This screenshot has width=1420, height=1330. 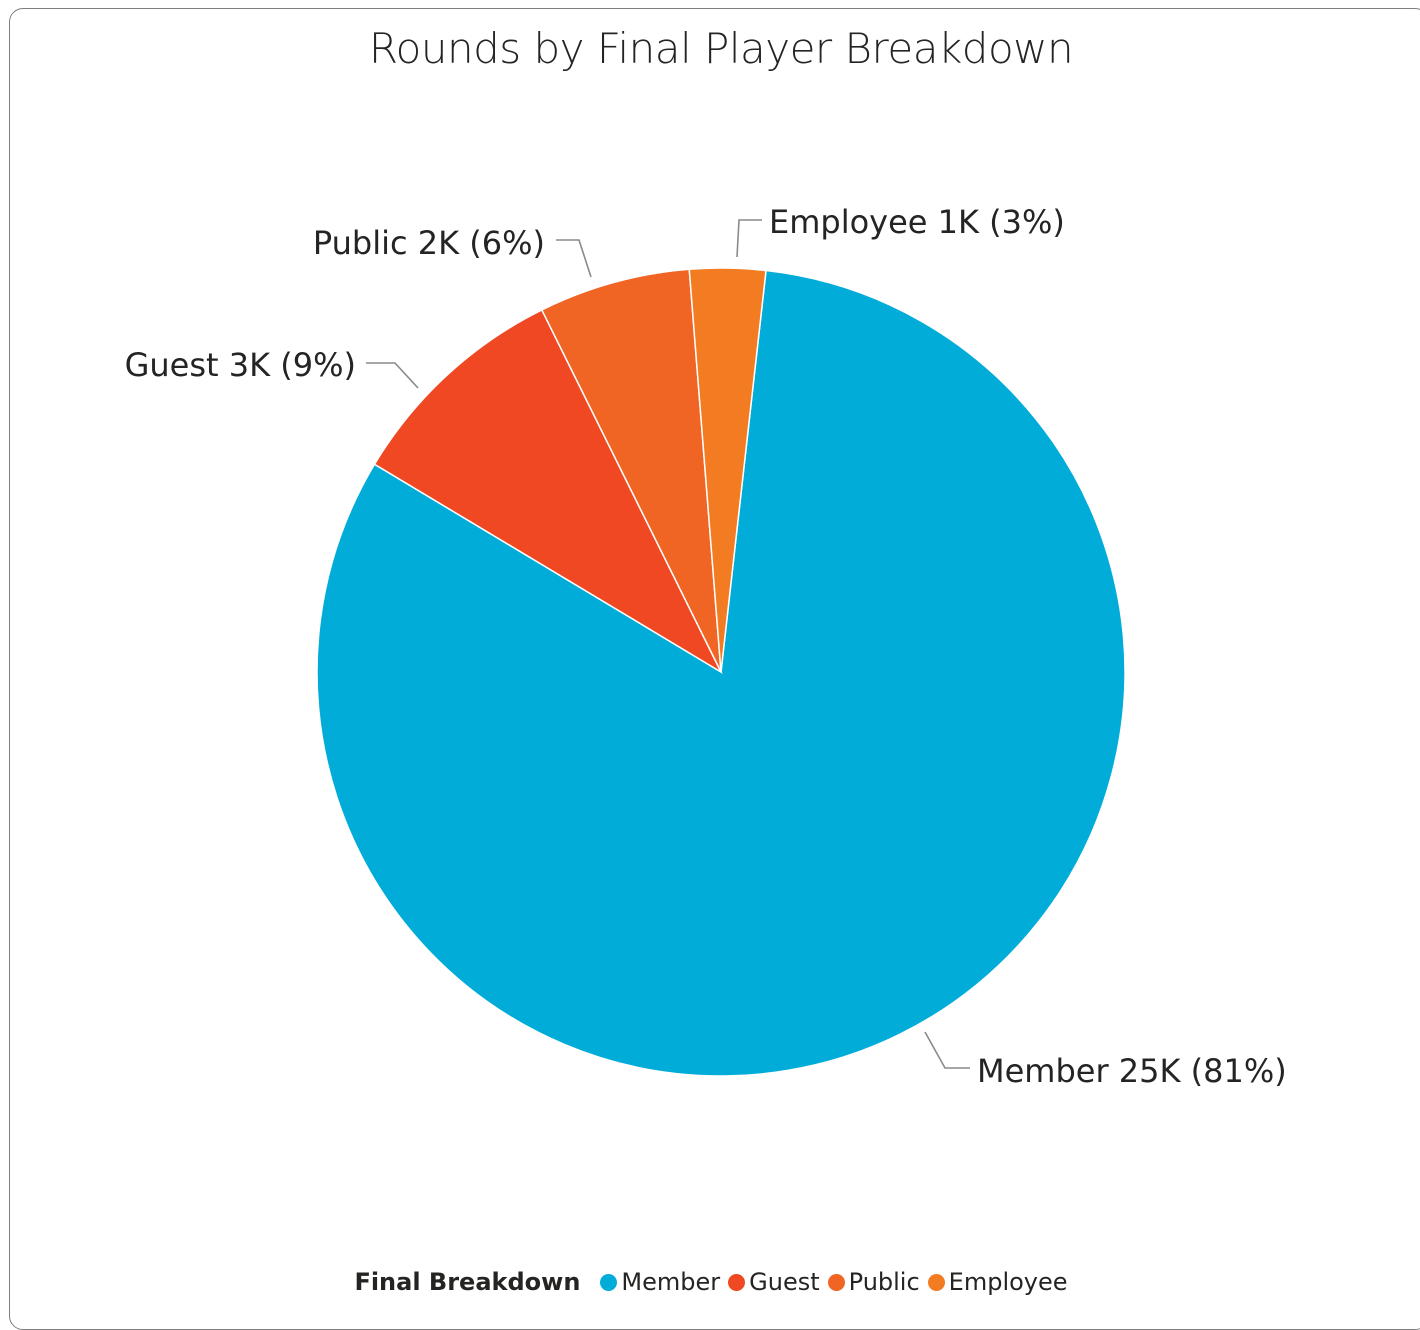 I want to click on chart-title: Rounds by Final Player Breakdown, so click(x=721, y=48).